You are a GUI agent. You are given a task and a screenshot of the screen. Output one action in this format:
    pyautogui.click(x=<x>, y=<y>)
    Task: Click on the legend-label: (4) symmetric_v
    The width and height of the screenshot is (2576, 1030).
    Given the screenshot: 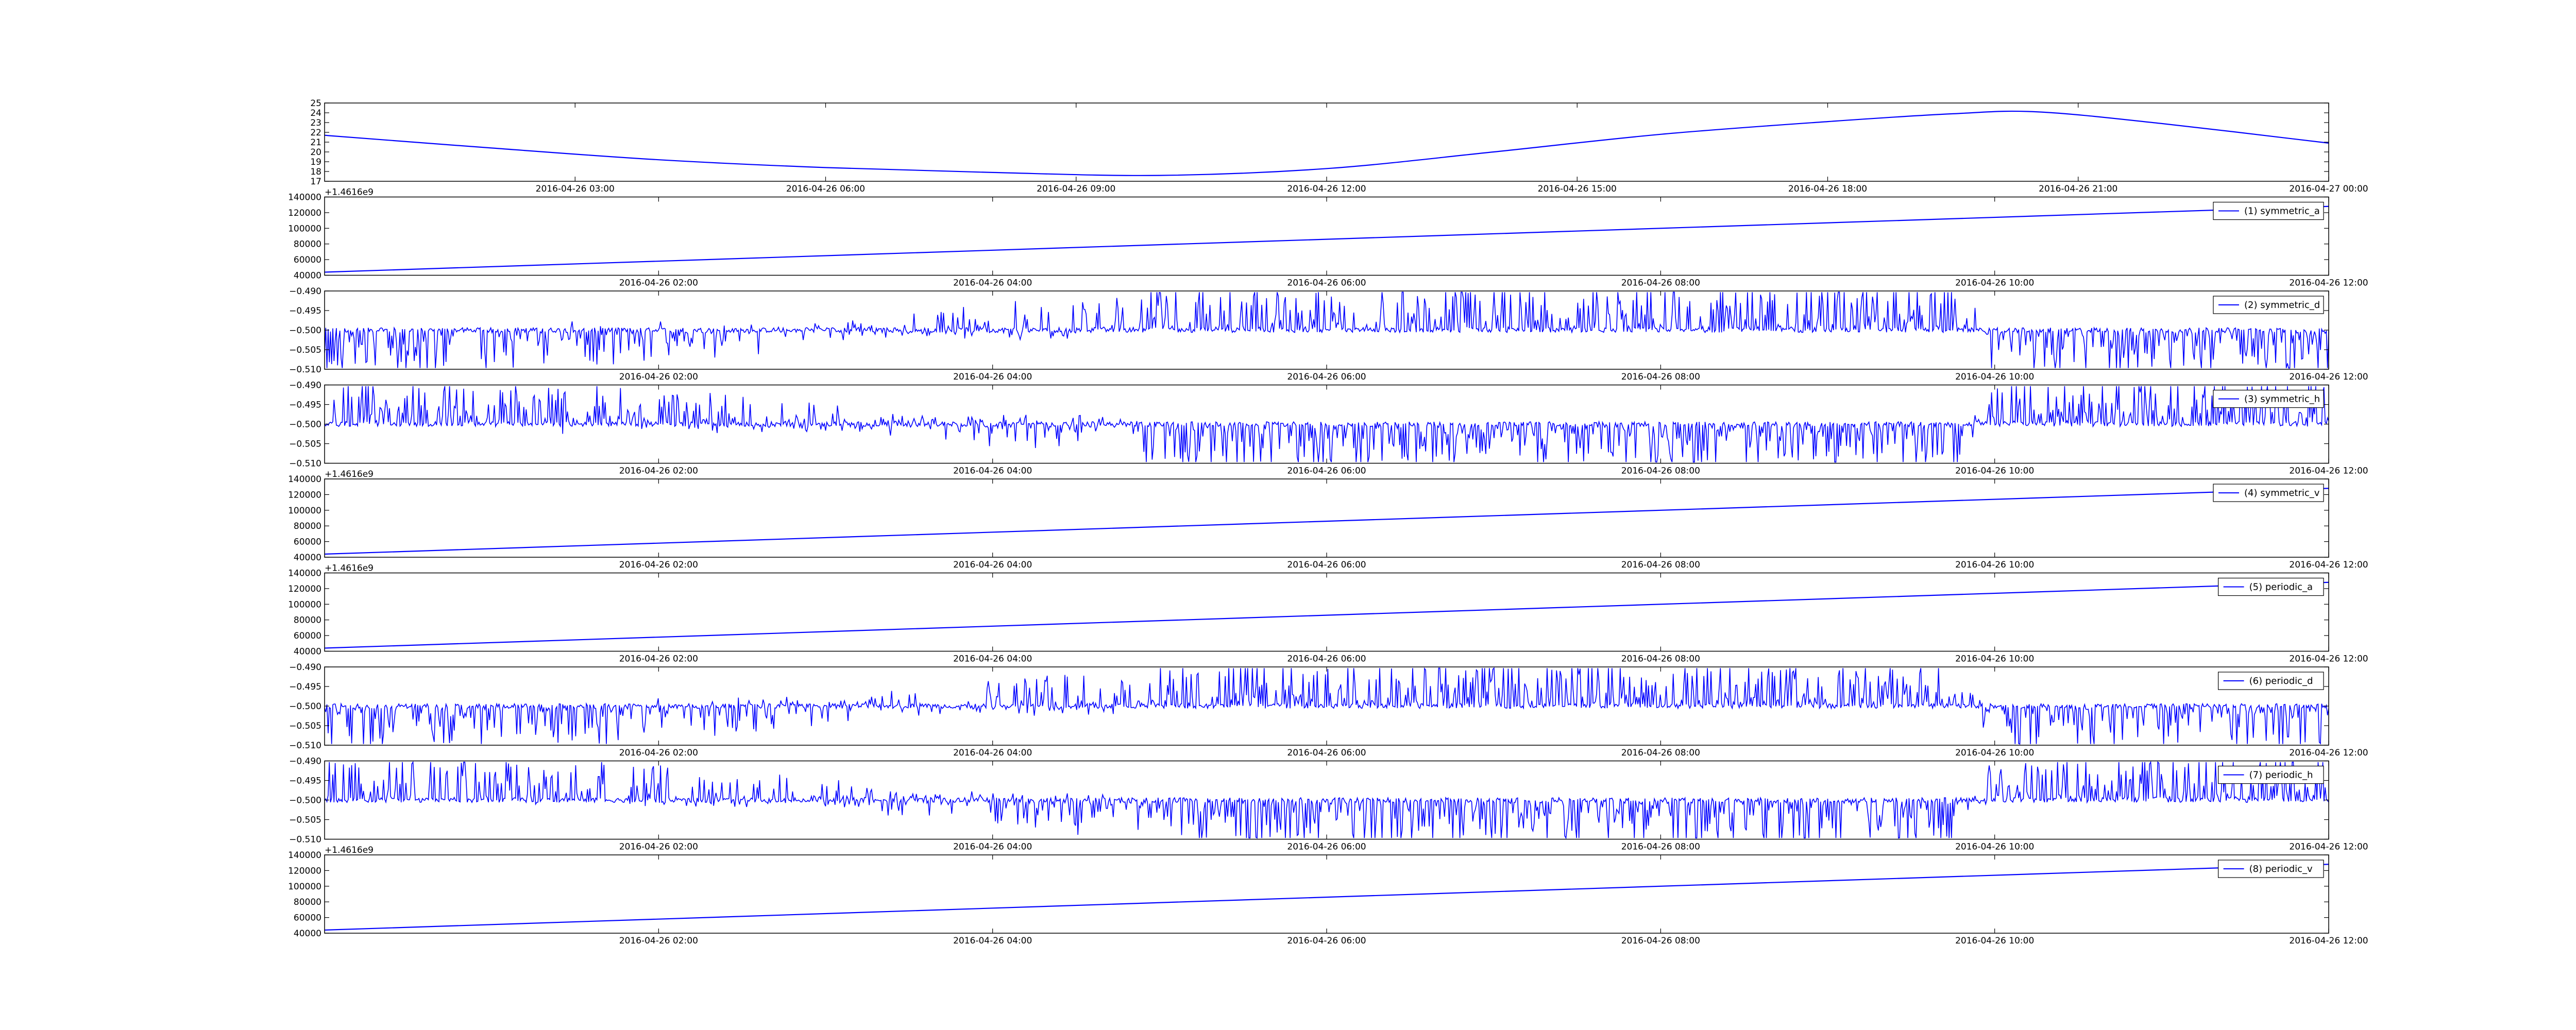 What is the action you would take?
    pyautogui.click(x=2282, y=493)
    